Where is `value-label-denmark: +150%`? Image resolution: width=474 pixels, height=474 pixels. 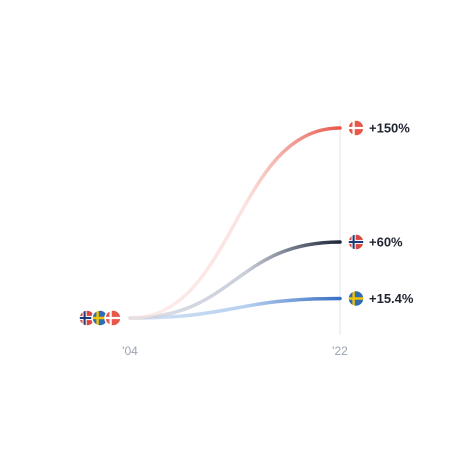 value-label-denmark: +150% is located at coordinates (389, 128).